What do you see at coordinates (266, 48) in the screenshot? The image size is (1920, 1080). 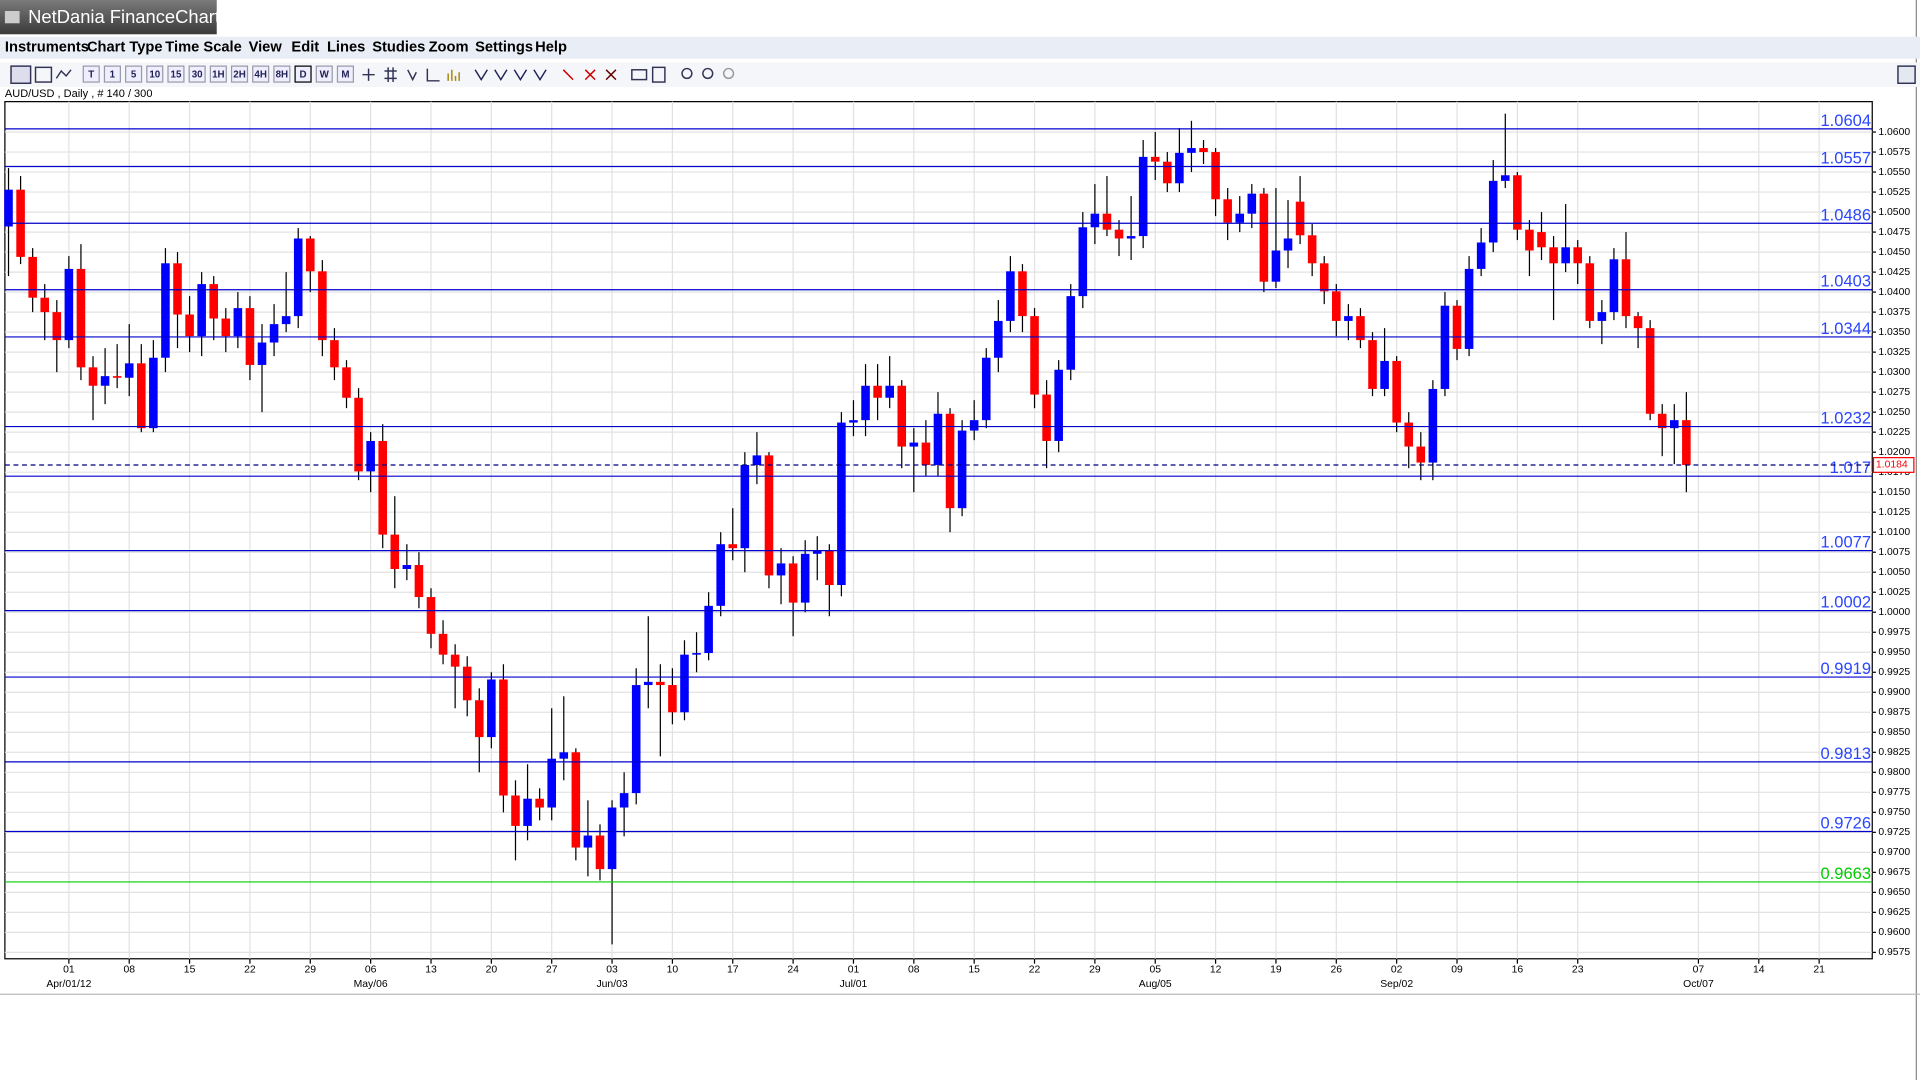 I see `menu-item: View` at bounding box center [266, 48].